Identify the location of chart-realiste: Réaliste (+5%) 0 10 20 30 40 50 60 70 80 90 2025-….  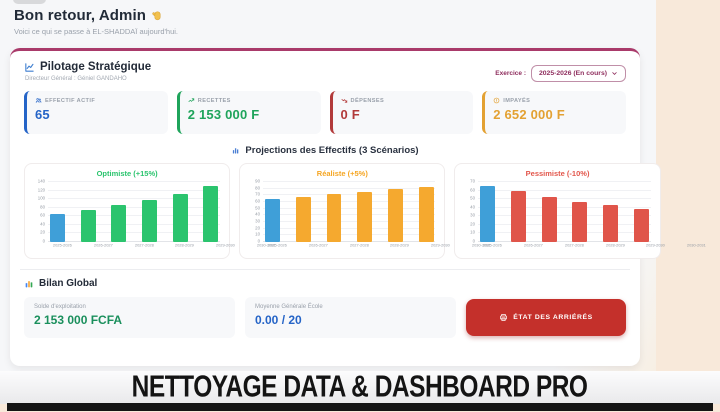
(365, 211).